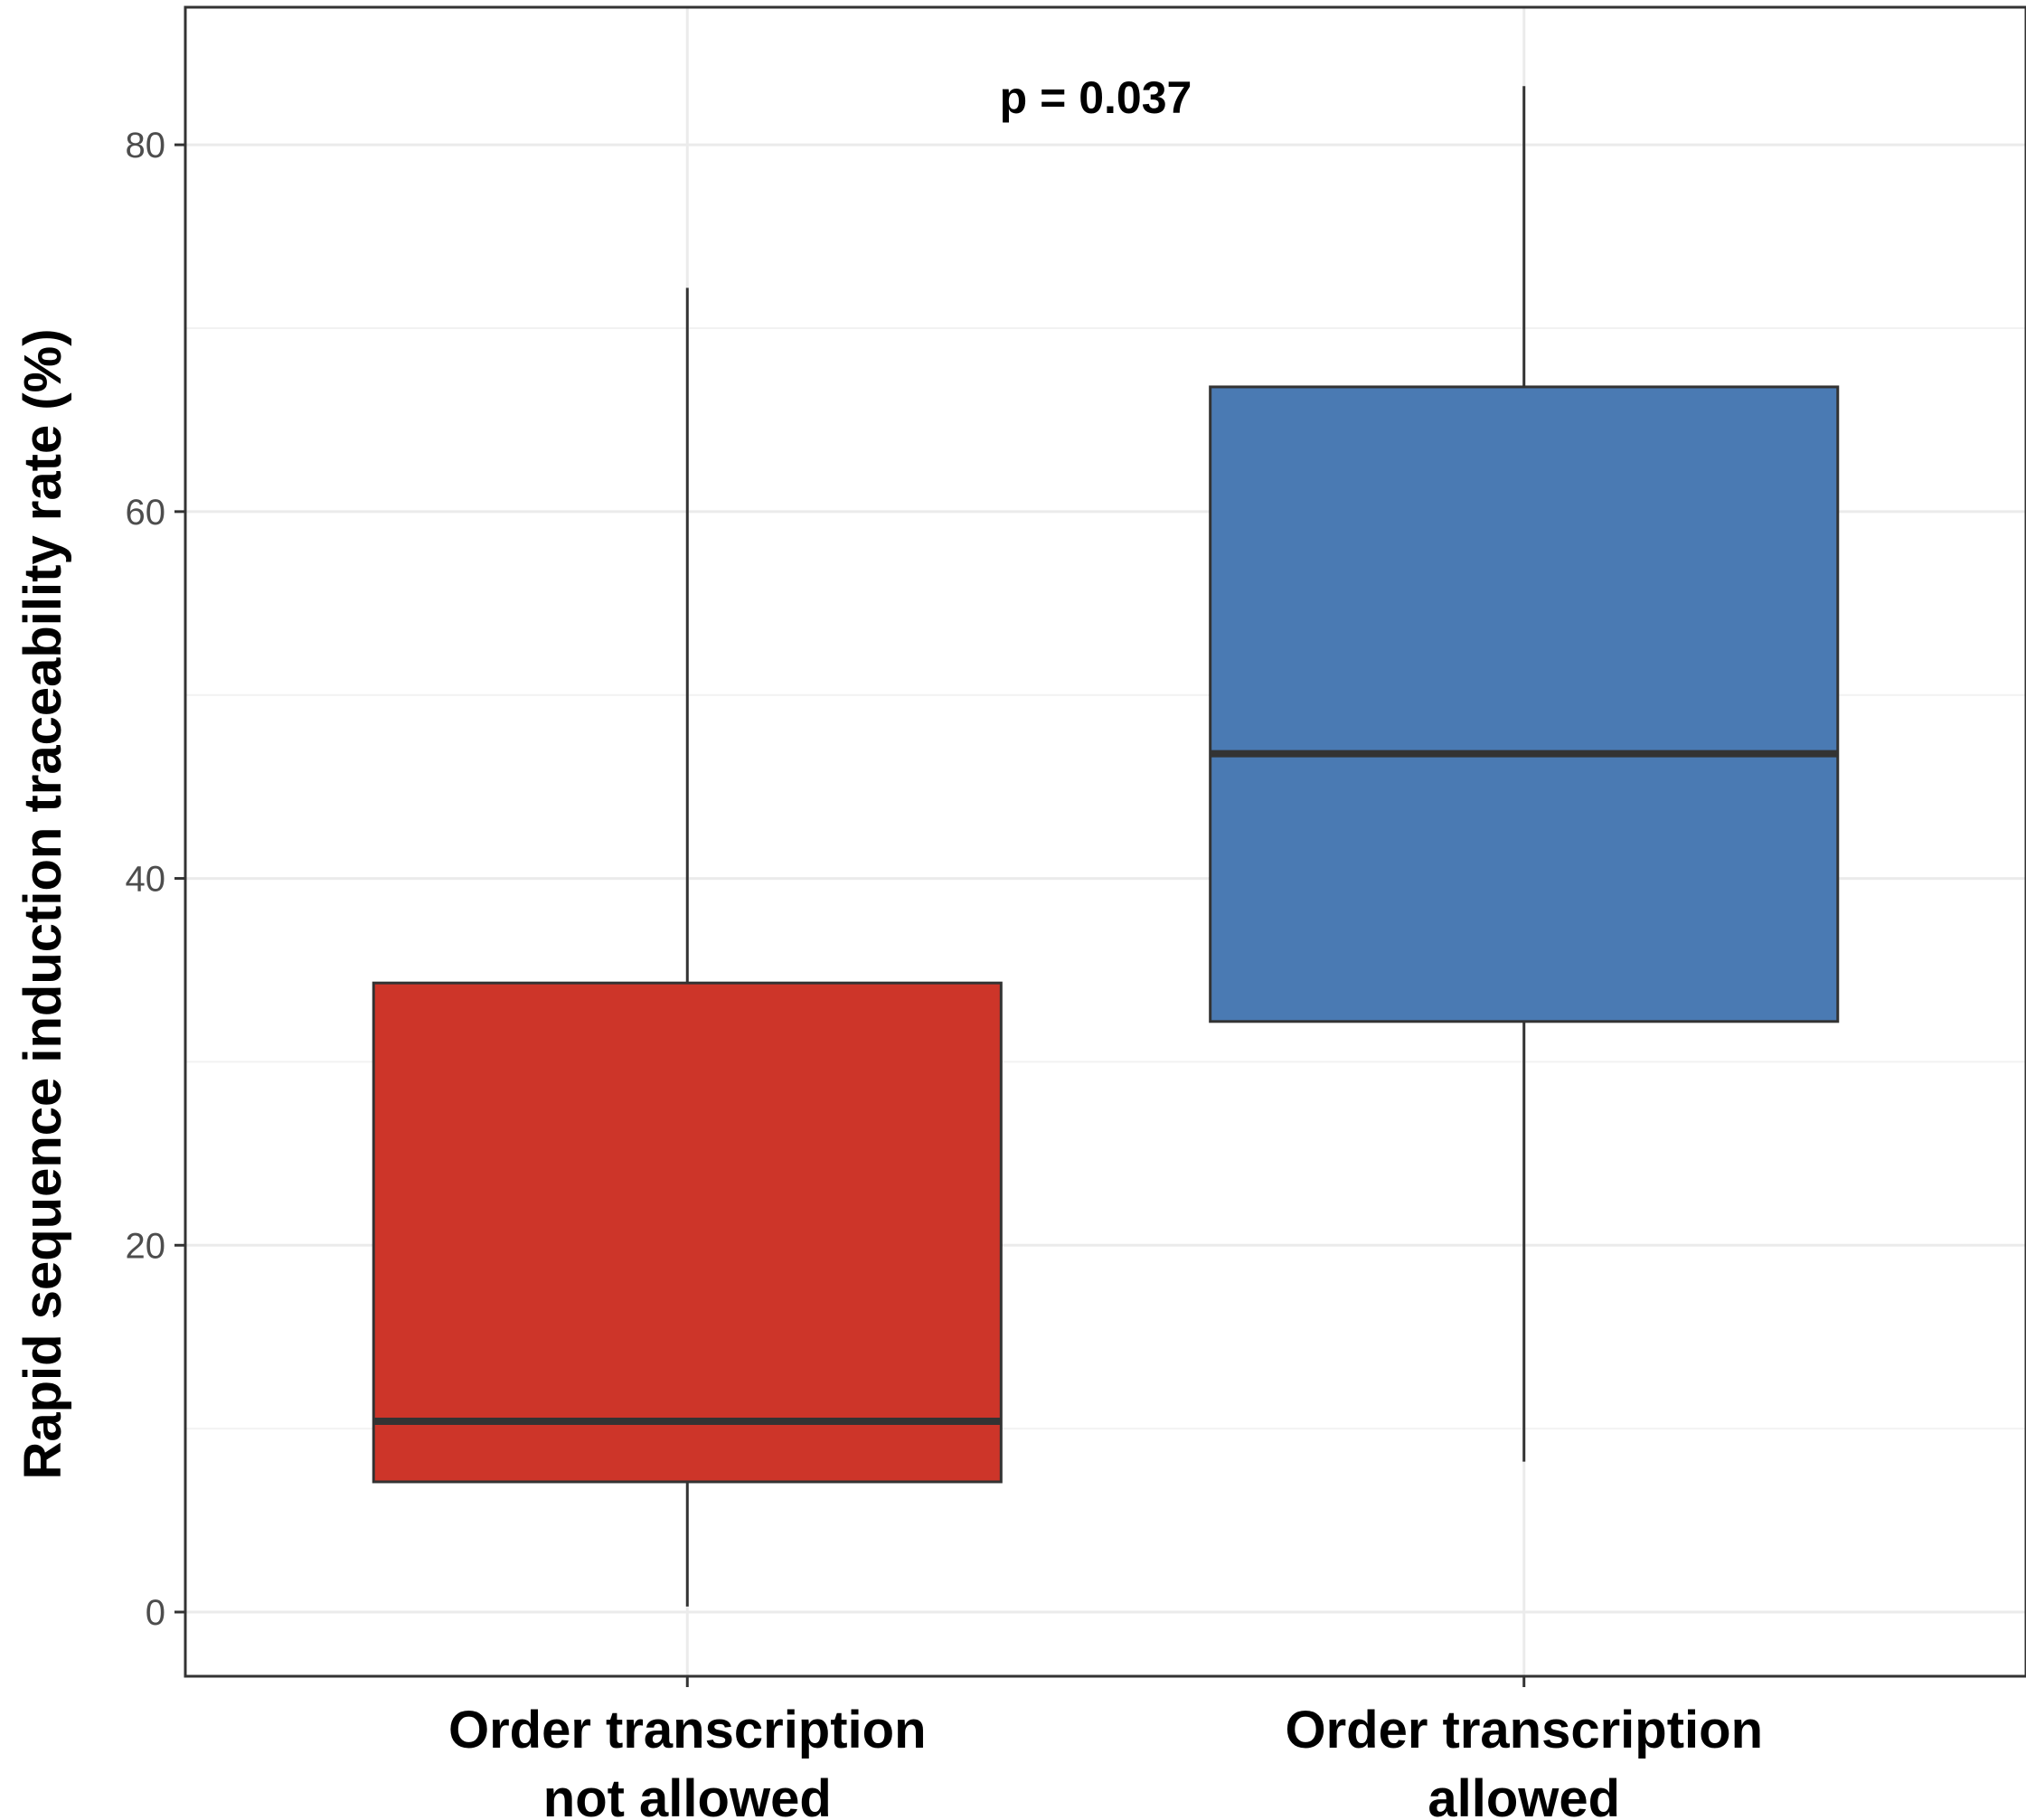  What do you see at coordinates (146, 145) in the screenshot?
I see `y-tick-label: 80` at bounding box center [146, 145].